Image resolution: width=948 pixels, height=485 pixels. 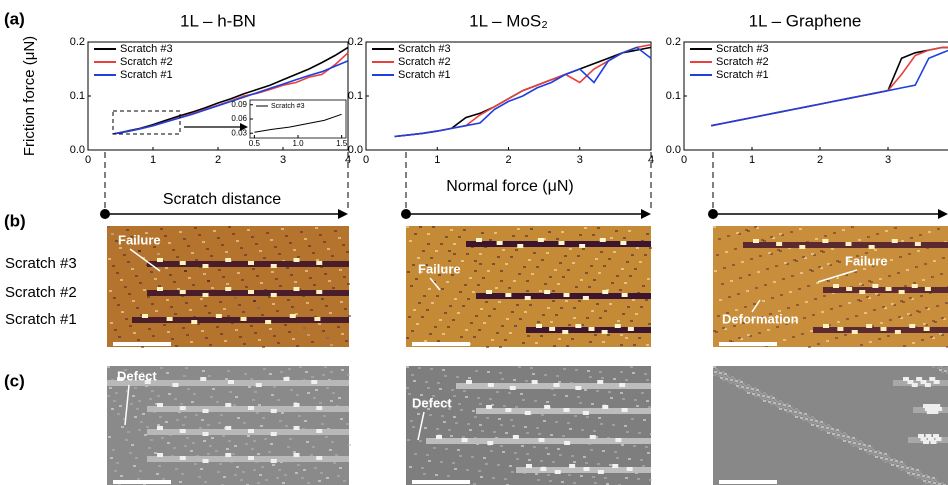 I want to click on annotation: Failure, so click(x=139, y=239).